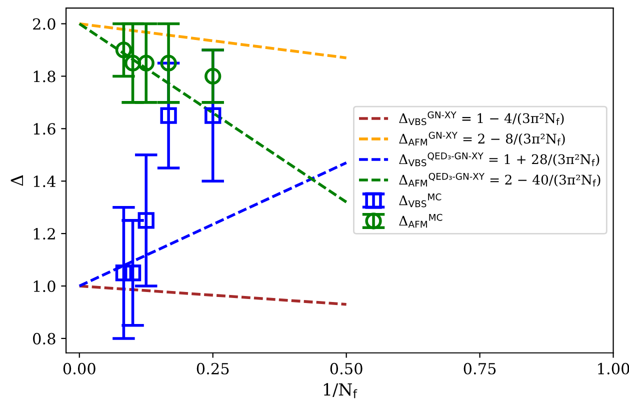  I want to click on x-tick-label: 0.25, so click(212, 368).